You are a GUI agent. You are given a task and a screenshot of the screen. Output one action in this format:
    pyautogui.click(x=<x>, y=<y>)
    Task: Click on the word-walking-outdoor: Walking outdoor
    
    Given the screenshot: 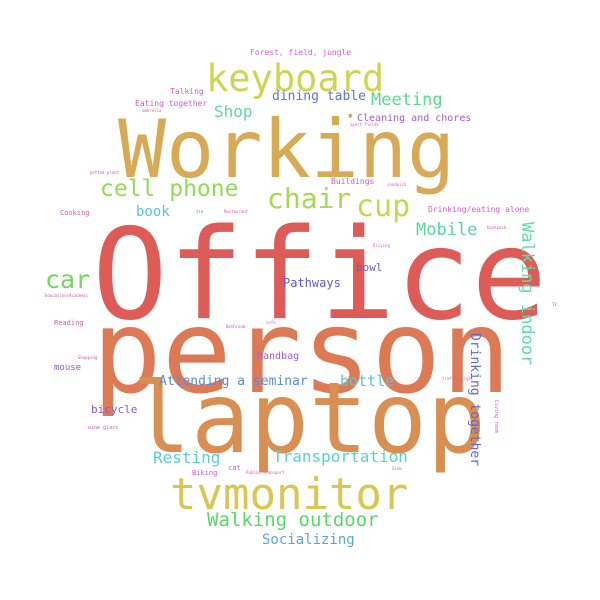 What is the action you would take?
    pyautogui.click(x=293, y=520)
    